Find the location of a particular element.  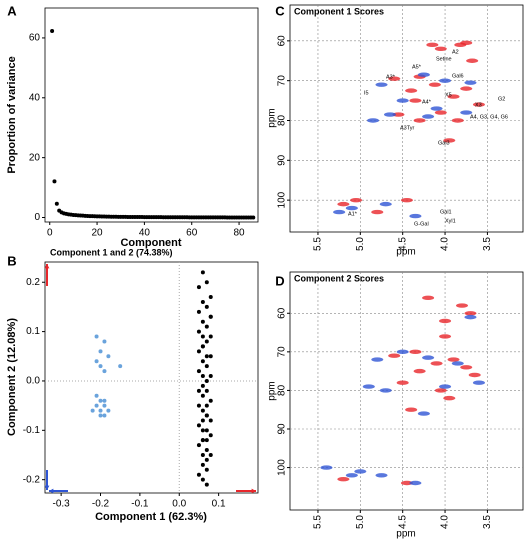

chart-title: Component 1 and 2 (74.38%) is located at coordinates (111, 252).